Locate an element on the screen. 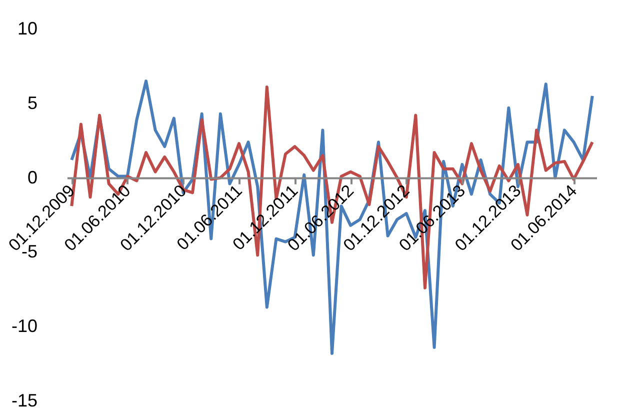 The height and width of the screenshot is (416, 619). y-tick-label: 5 is located at coordinates (32, 102).